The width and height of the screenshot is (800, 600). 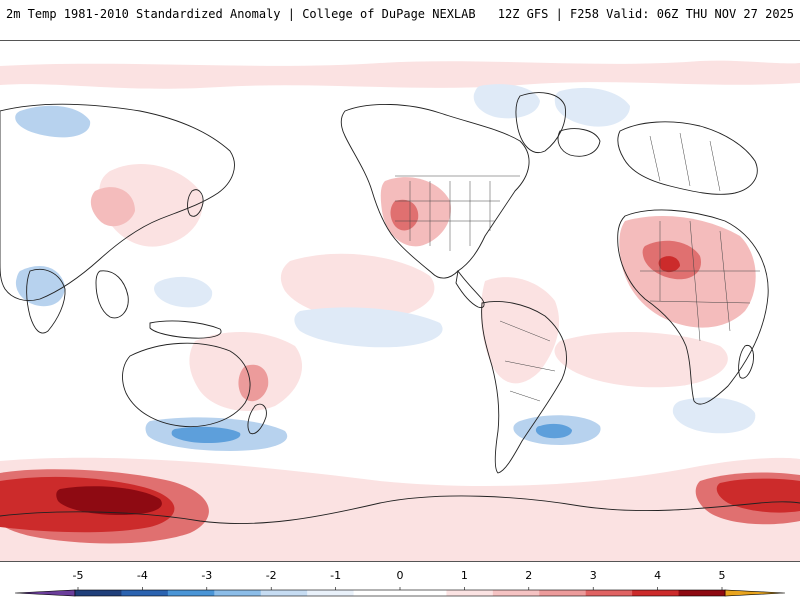 I want to click on australia-outline, so click(x=186, y=385).